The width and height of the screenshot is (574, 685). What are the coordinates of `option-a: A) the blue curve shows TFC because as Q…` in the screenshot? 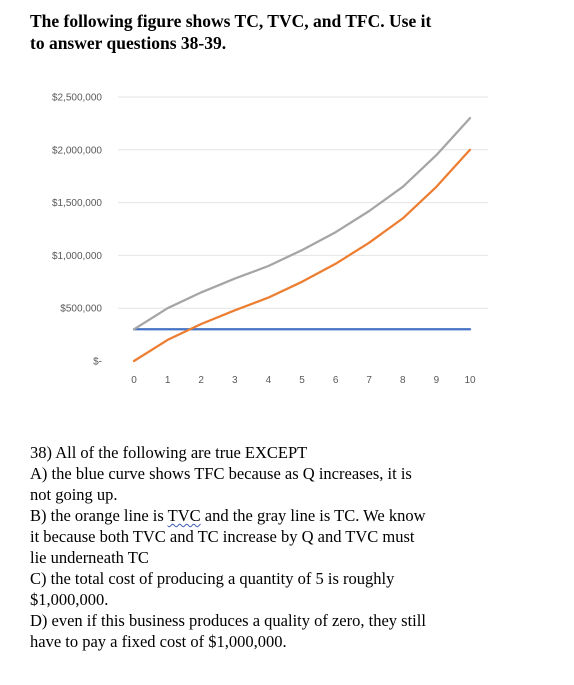 It's located at (280, 484).